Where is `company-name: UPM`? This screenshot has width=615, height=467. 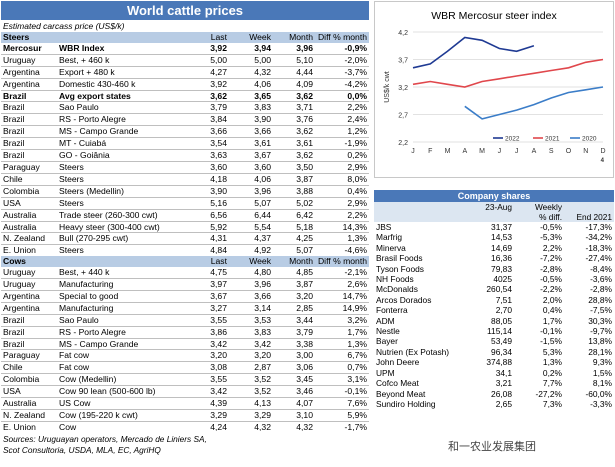
company-name: UPM is located at coordinates (385, 372).